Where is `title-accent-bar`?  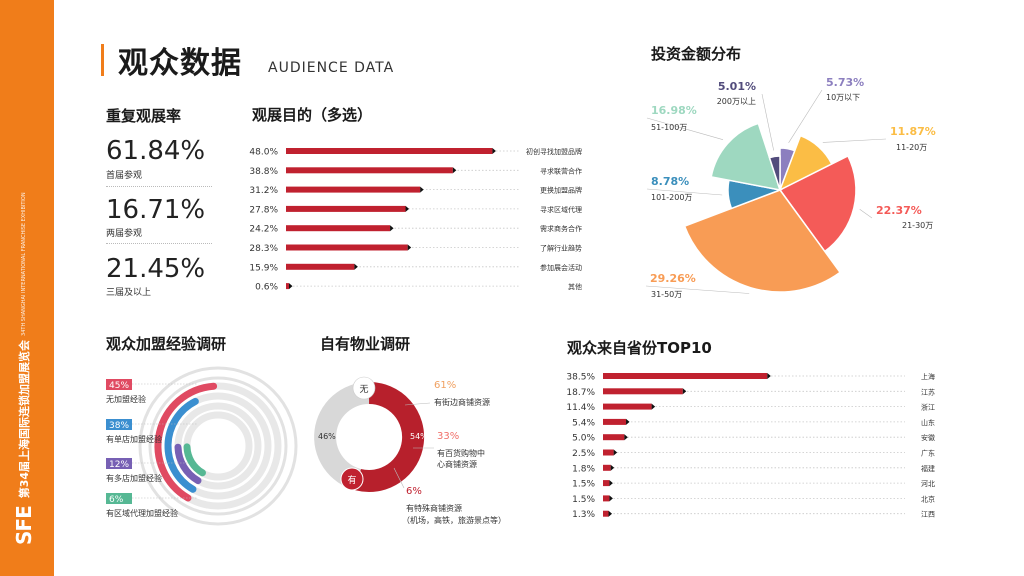 title-accent-bar is located at coordinates (102, 60).